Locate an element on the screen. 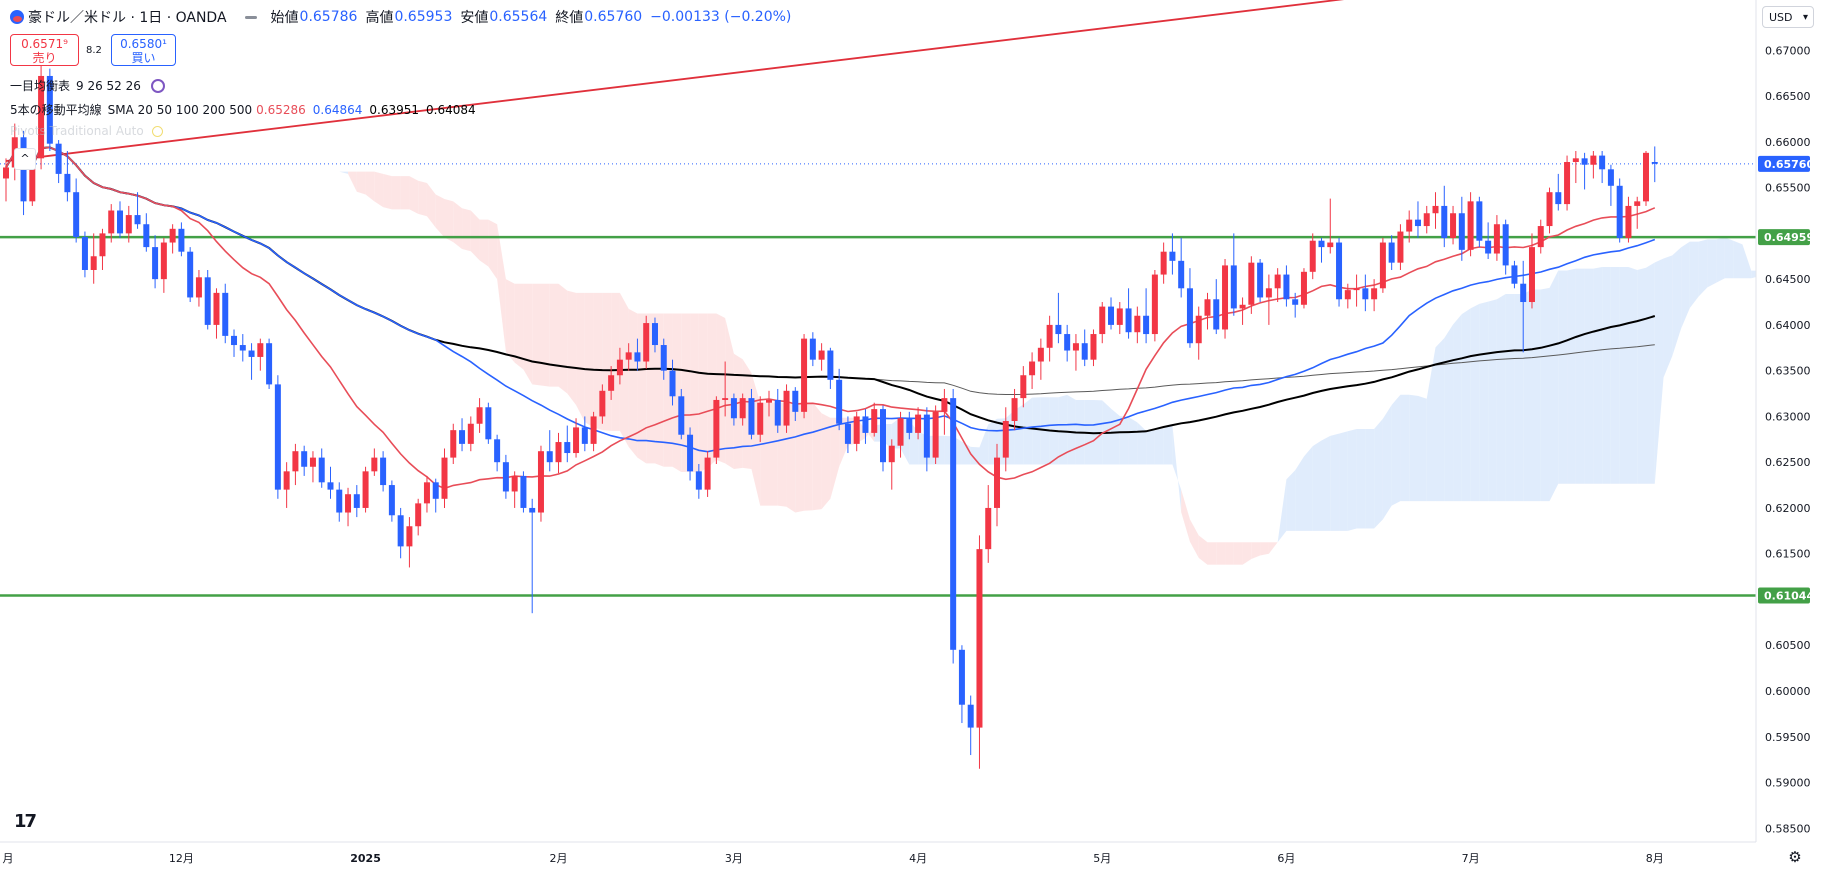 The width and height of the screenshot is (1821, 876). y-tick-label: 0.60000 is located at coordinates (1788, 691).